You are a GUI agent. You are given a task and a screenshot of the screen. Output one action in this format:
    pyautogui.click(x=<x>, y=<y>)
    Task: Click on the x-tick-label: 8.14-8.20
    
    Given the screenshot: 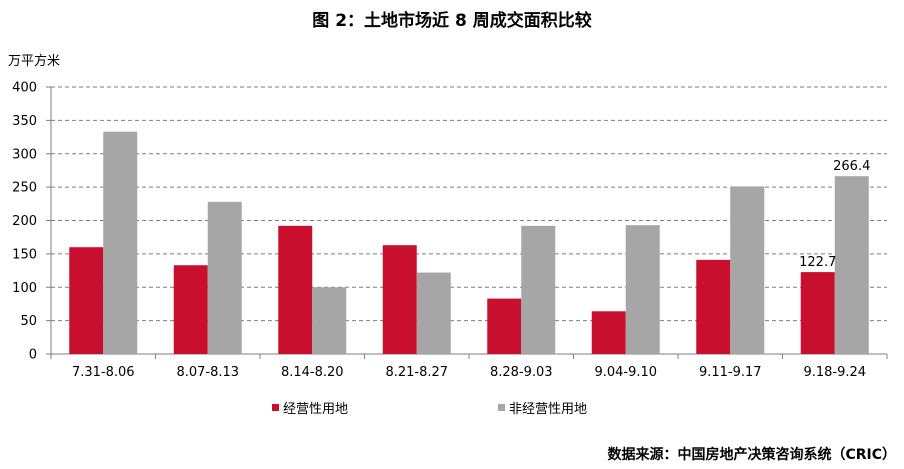 What is the action you would take?
    pyautogui.click(x=312, y=372)
    